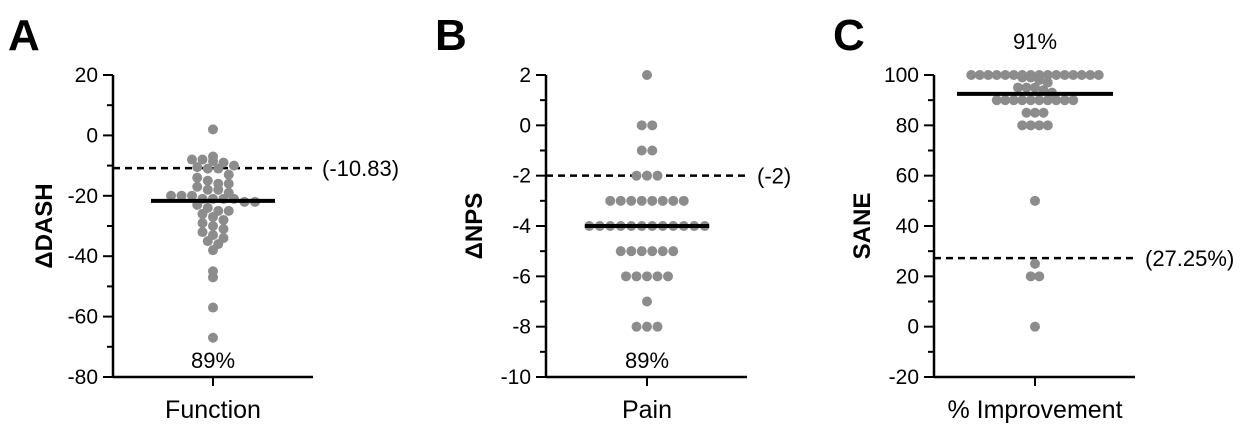 The height and width of the screenshot is (425, 1255). Describe the element at coordinates (907, 176) in the screenshot. I see `y-tick-label: 60` at that location.